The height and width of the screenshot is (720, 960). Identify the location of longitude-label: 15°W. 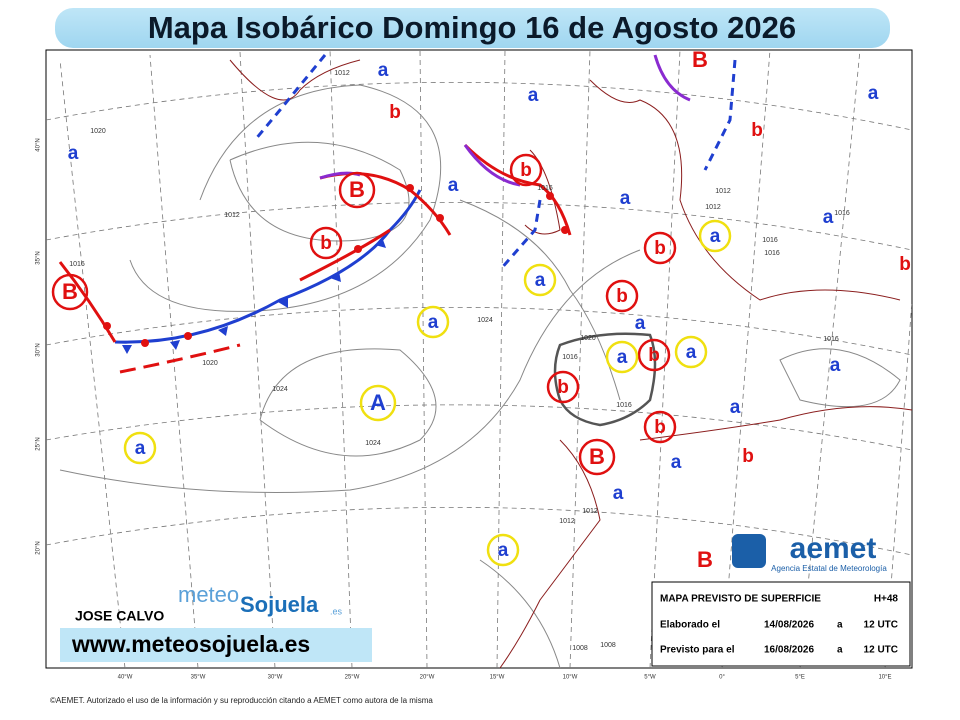
(497, 678).